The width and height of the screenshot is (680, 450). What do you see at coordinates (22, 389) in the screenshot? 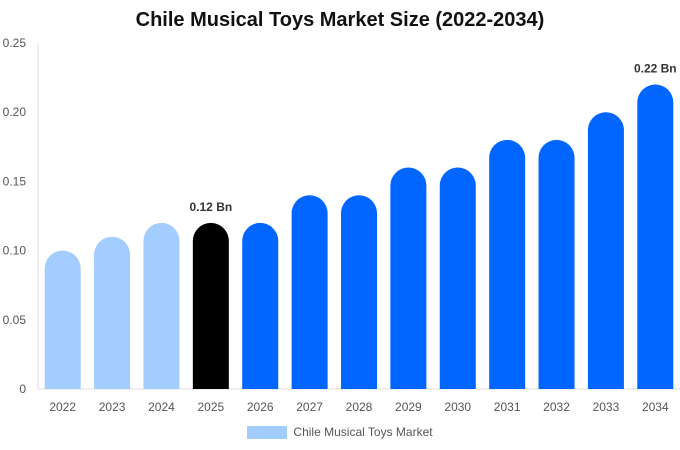
I see `y-tick-label: 0` at bounding box center [22, 389].